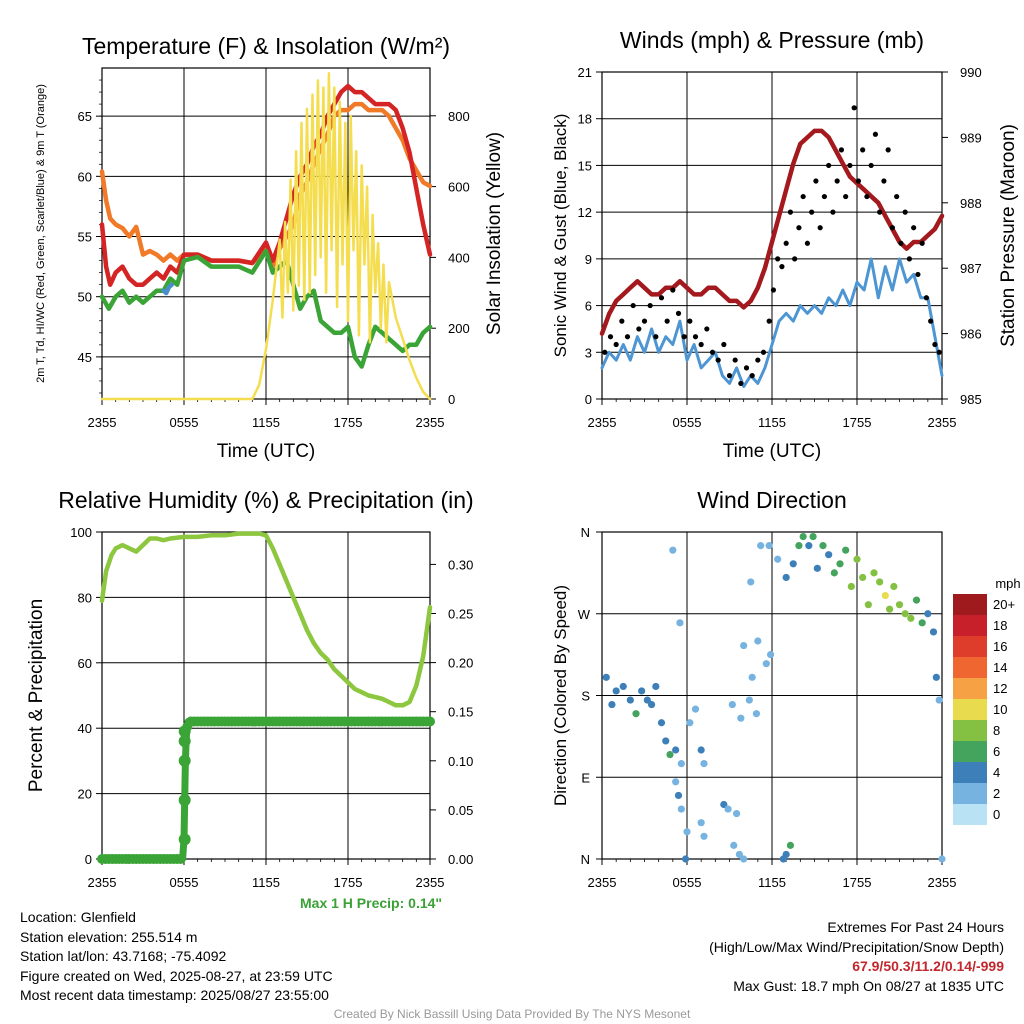  I want to click on y2-tick-label: 200, so click(459, 328).